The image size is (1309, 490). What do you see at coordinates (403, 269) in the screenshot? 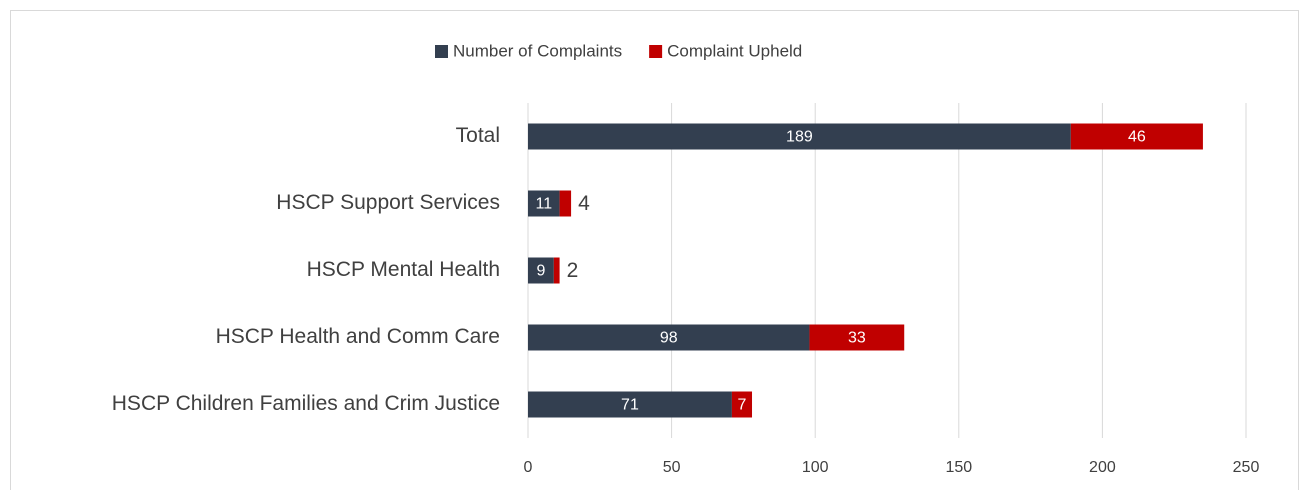
I see `y-tick-label: HSCP Mental Health` at bounding box center [403, 269].